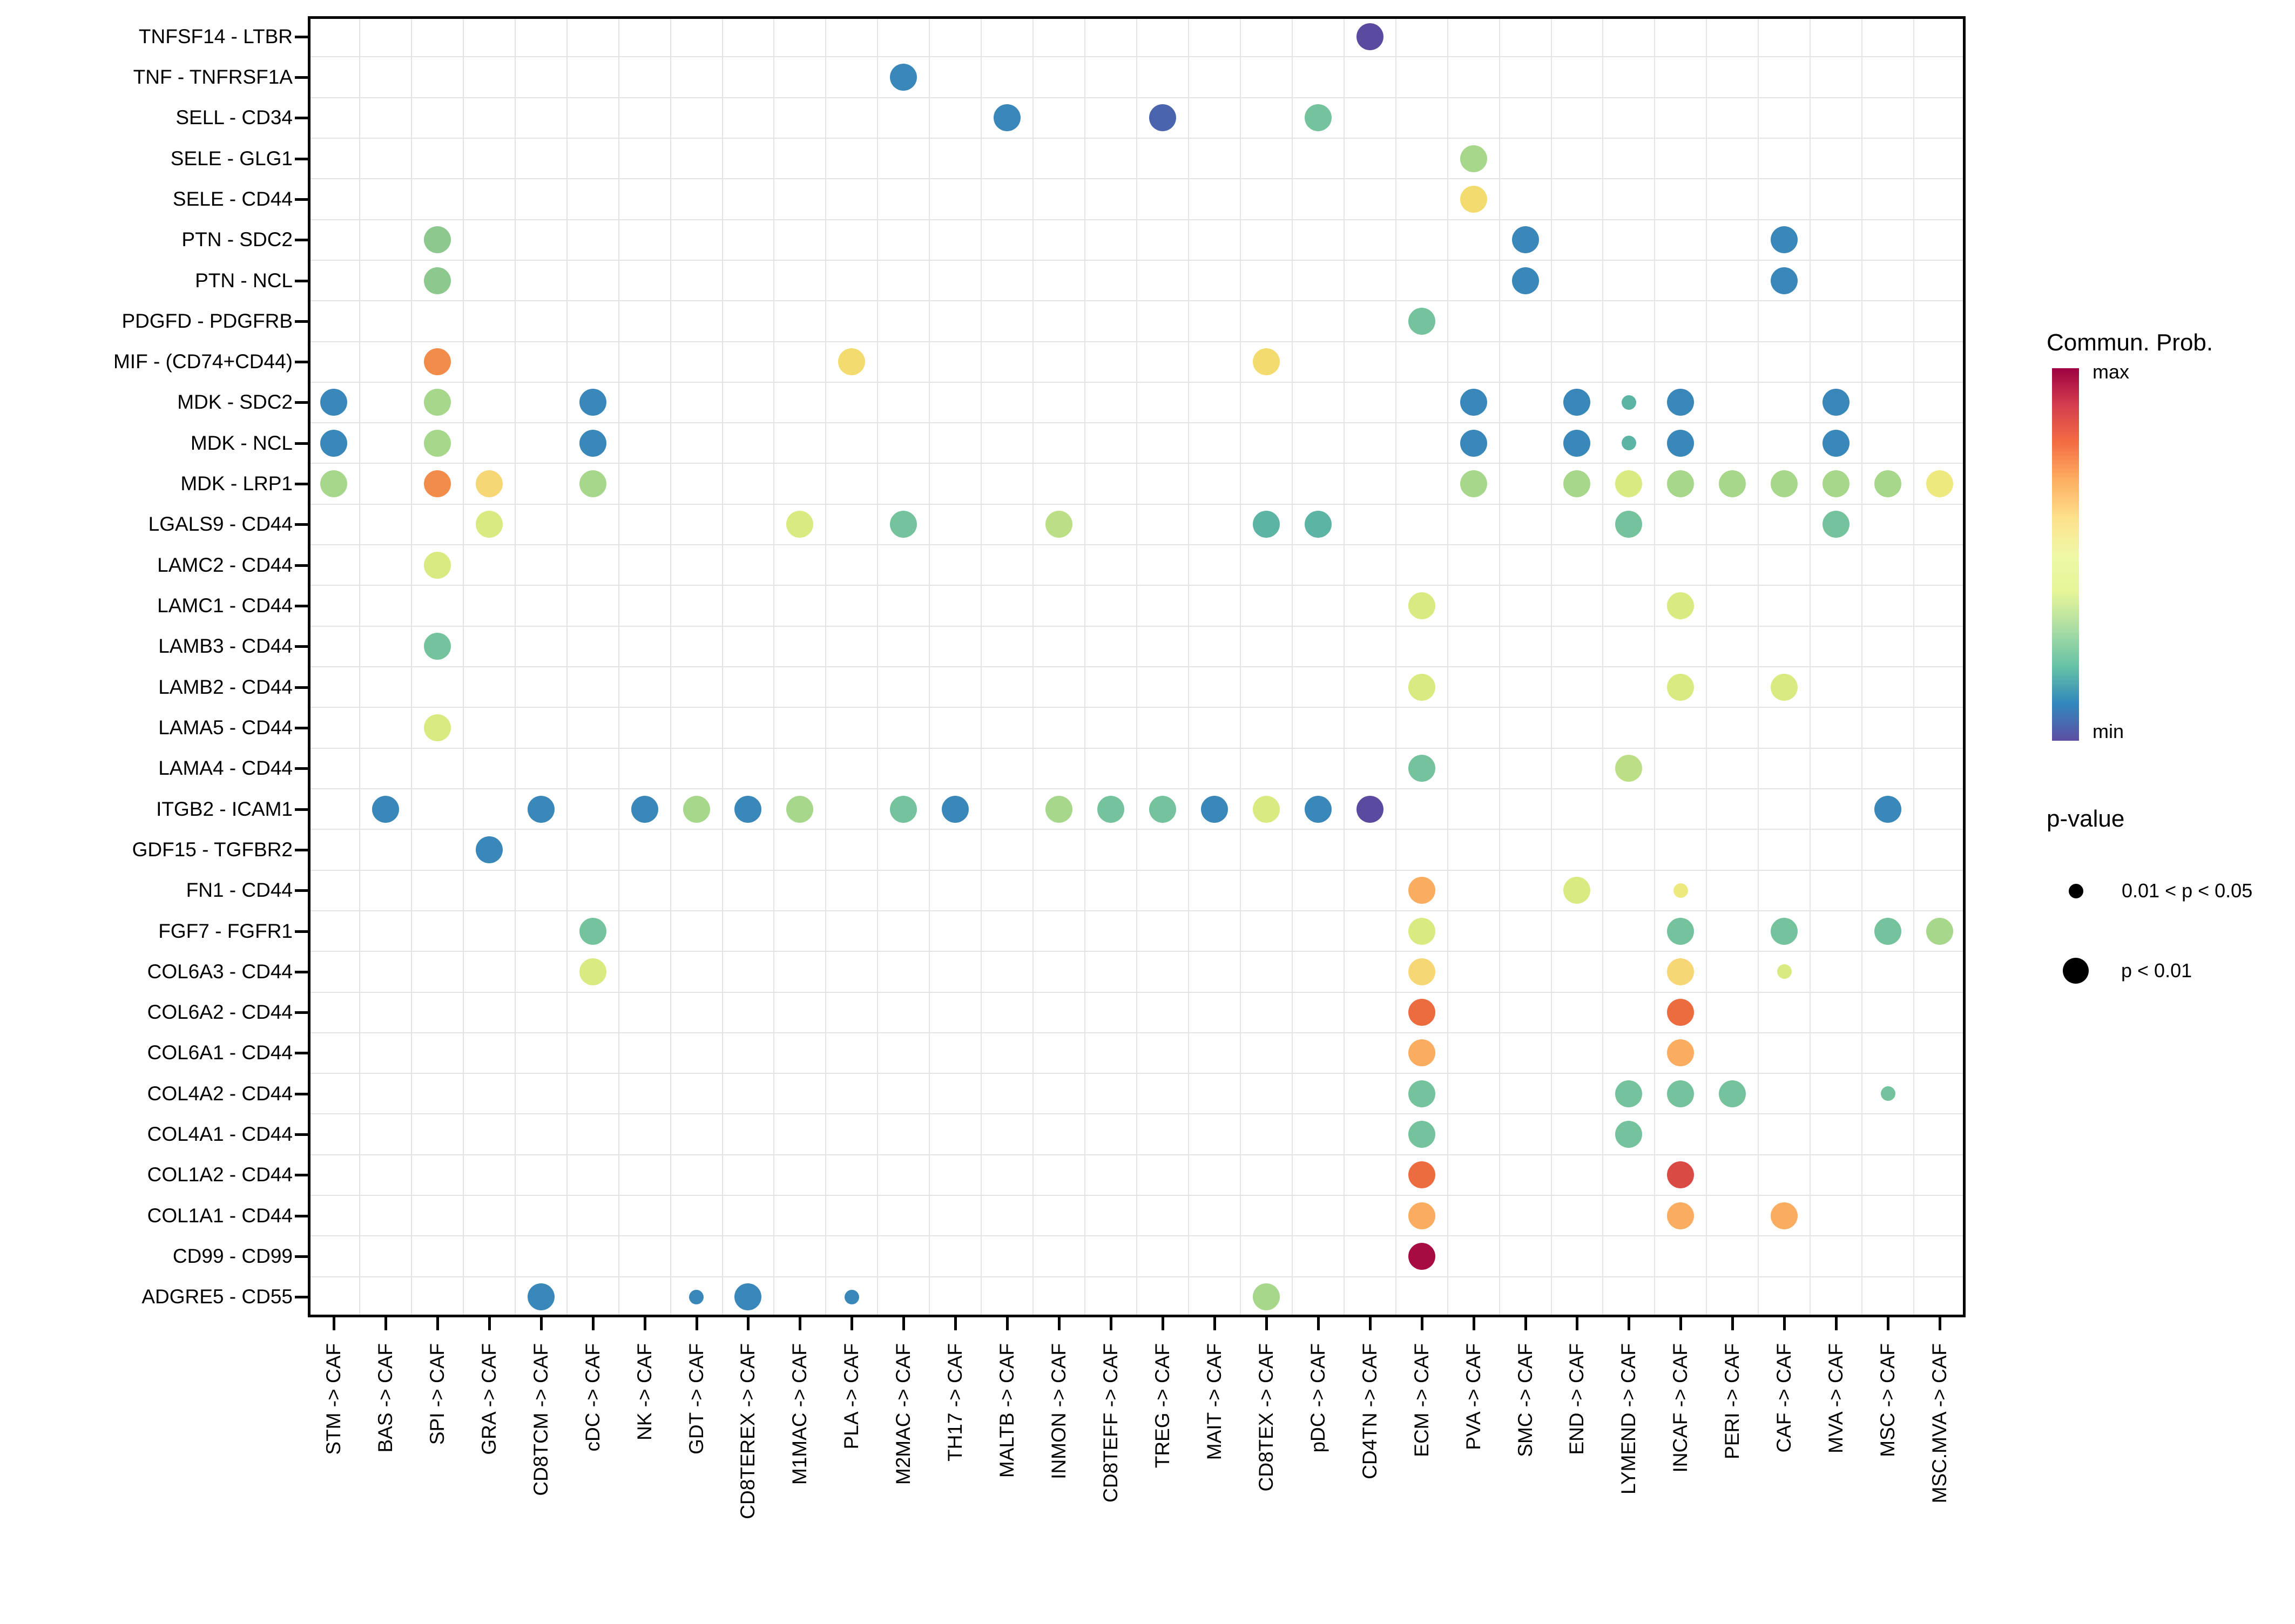 This screenshot has height=1624, width=2295. I want to click on size-legend-label: p < 0.01, so click(2157, 970).